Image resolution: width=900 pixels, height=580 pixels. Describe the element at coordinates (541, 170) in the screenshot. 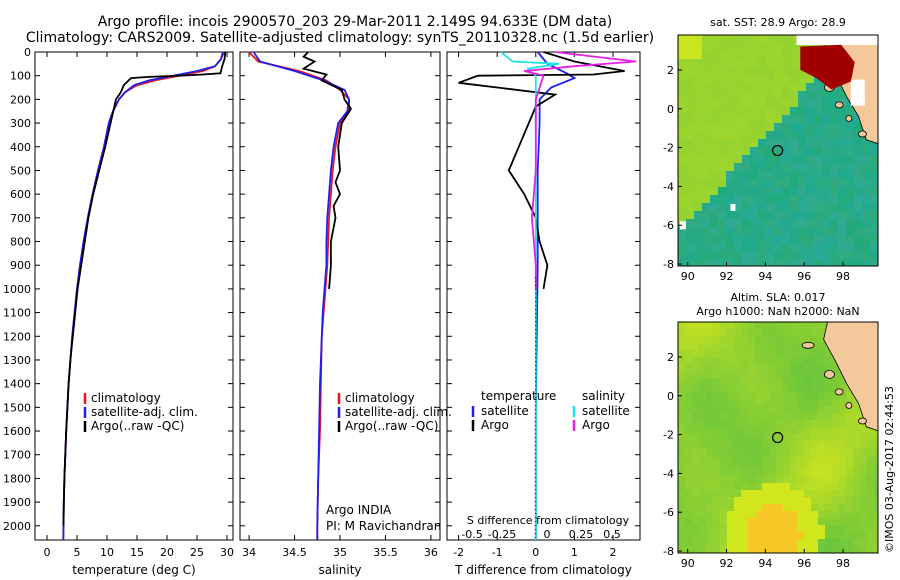

I see `series-line-black` at that location.